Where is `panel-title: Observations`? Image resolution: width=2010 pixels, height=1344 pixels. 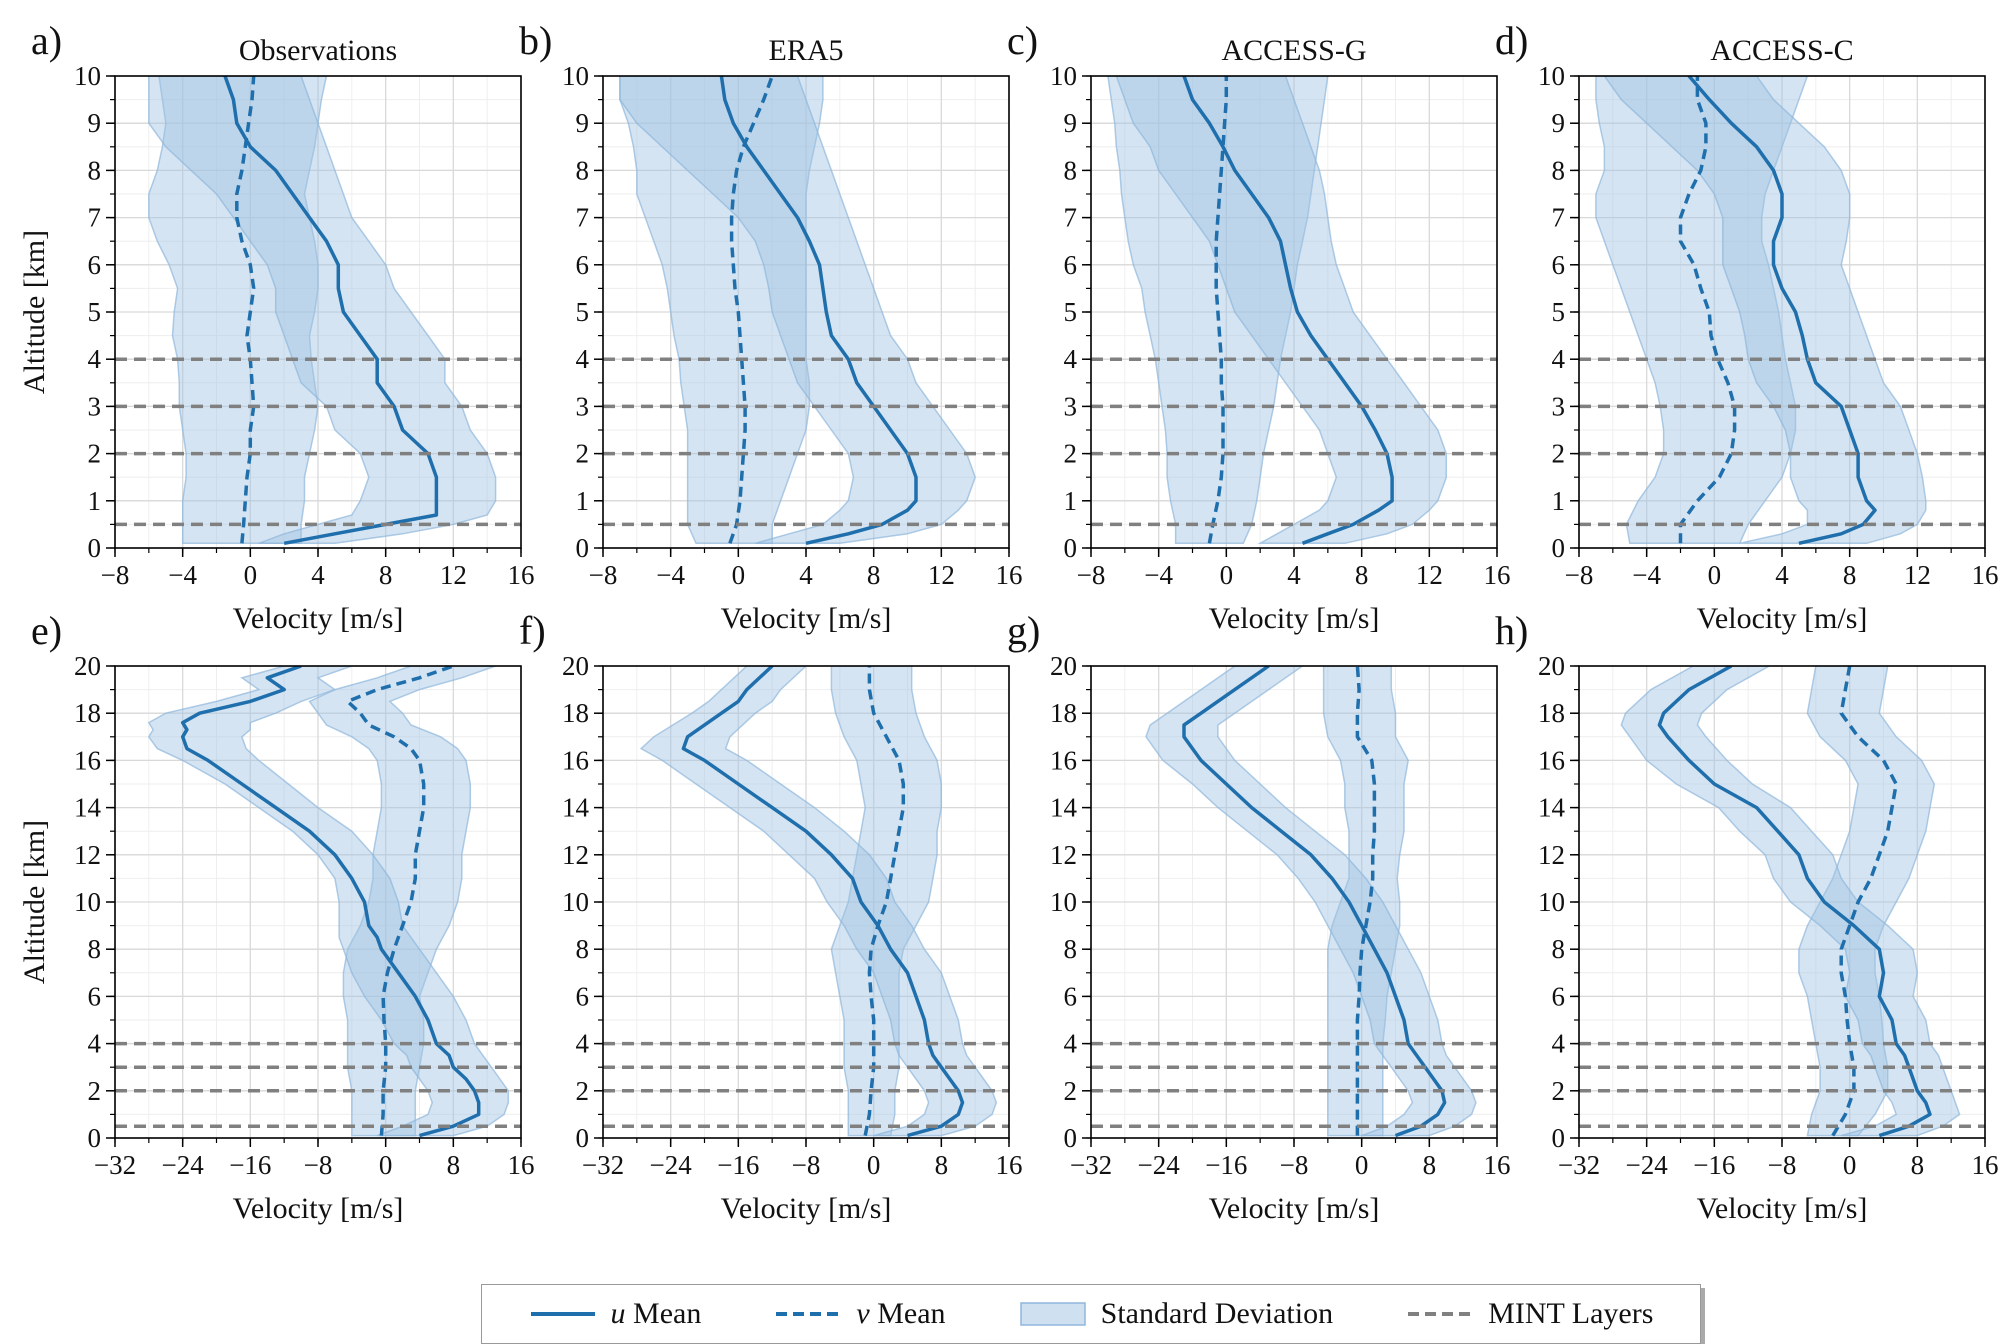
panel-title: Observations is located at coordinates (318, 50).